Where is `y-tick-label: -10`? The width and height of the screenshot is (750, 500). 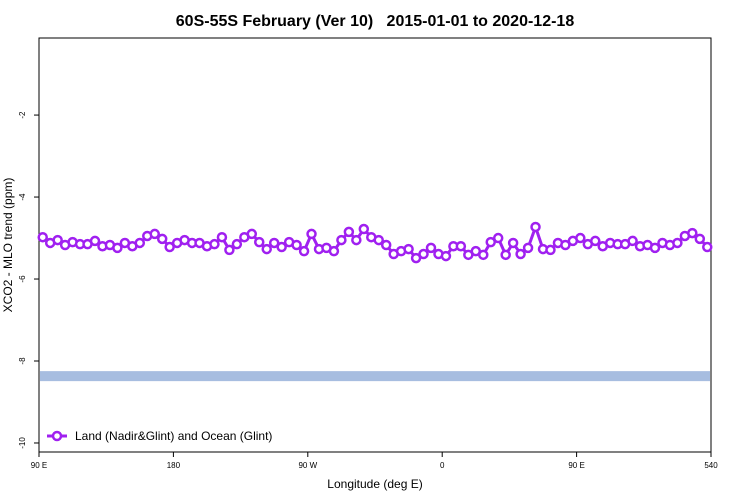
y-tick-label: -10 is located at coordinates (22, 443).